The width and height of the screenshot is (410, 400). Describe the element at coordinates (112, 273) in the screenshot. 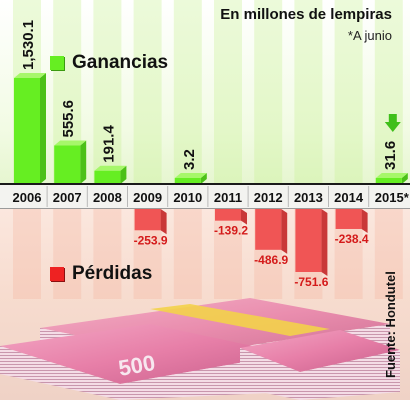

I see `legend-losses-label: Pérdidas` at that location.